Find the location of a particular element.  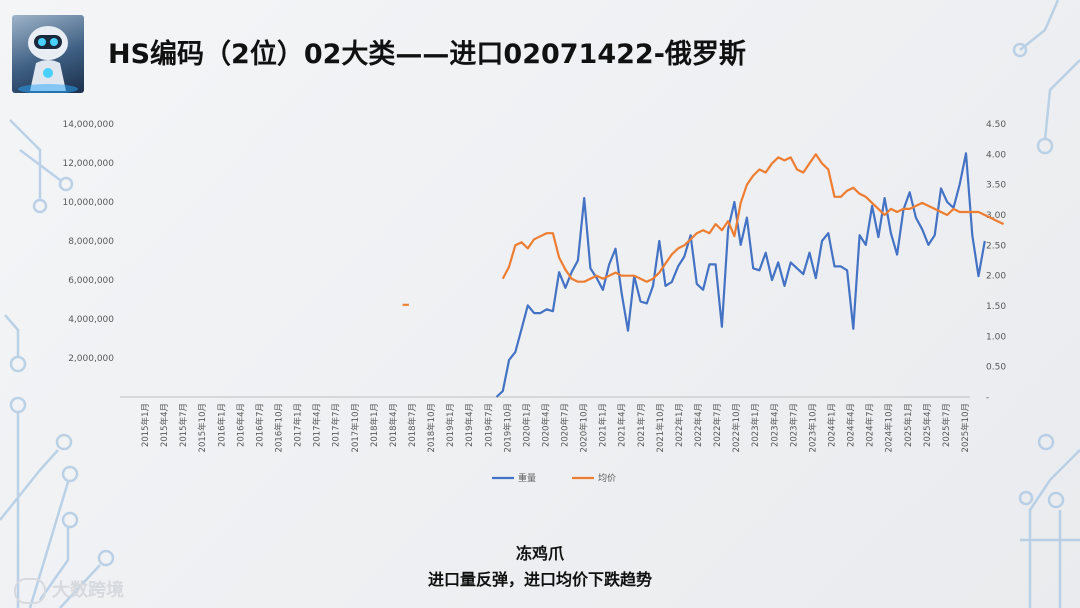

page-title: HS编码（2位）02大类——进口02071422-俄罗斯 is located at coordinates (427, 54).